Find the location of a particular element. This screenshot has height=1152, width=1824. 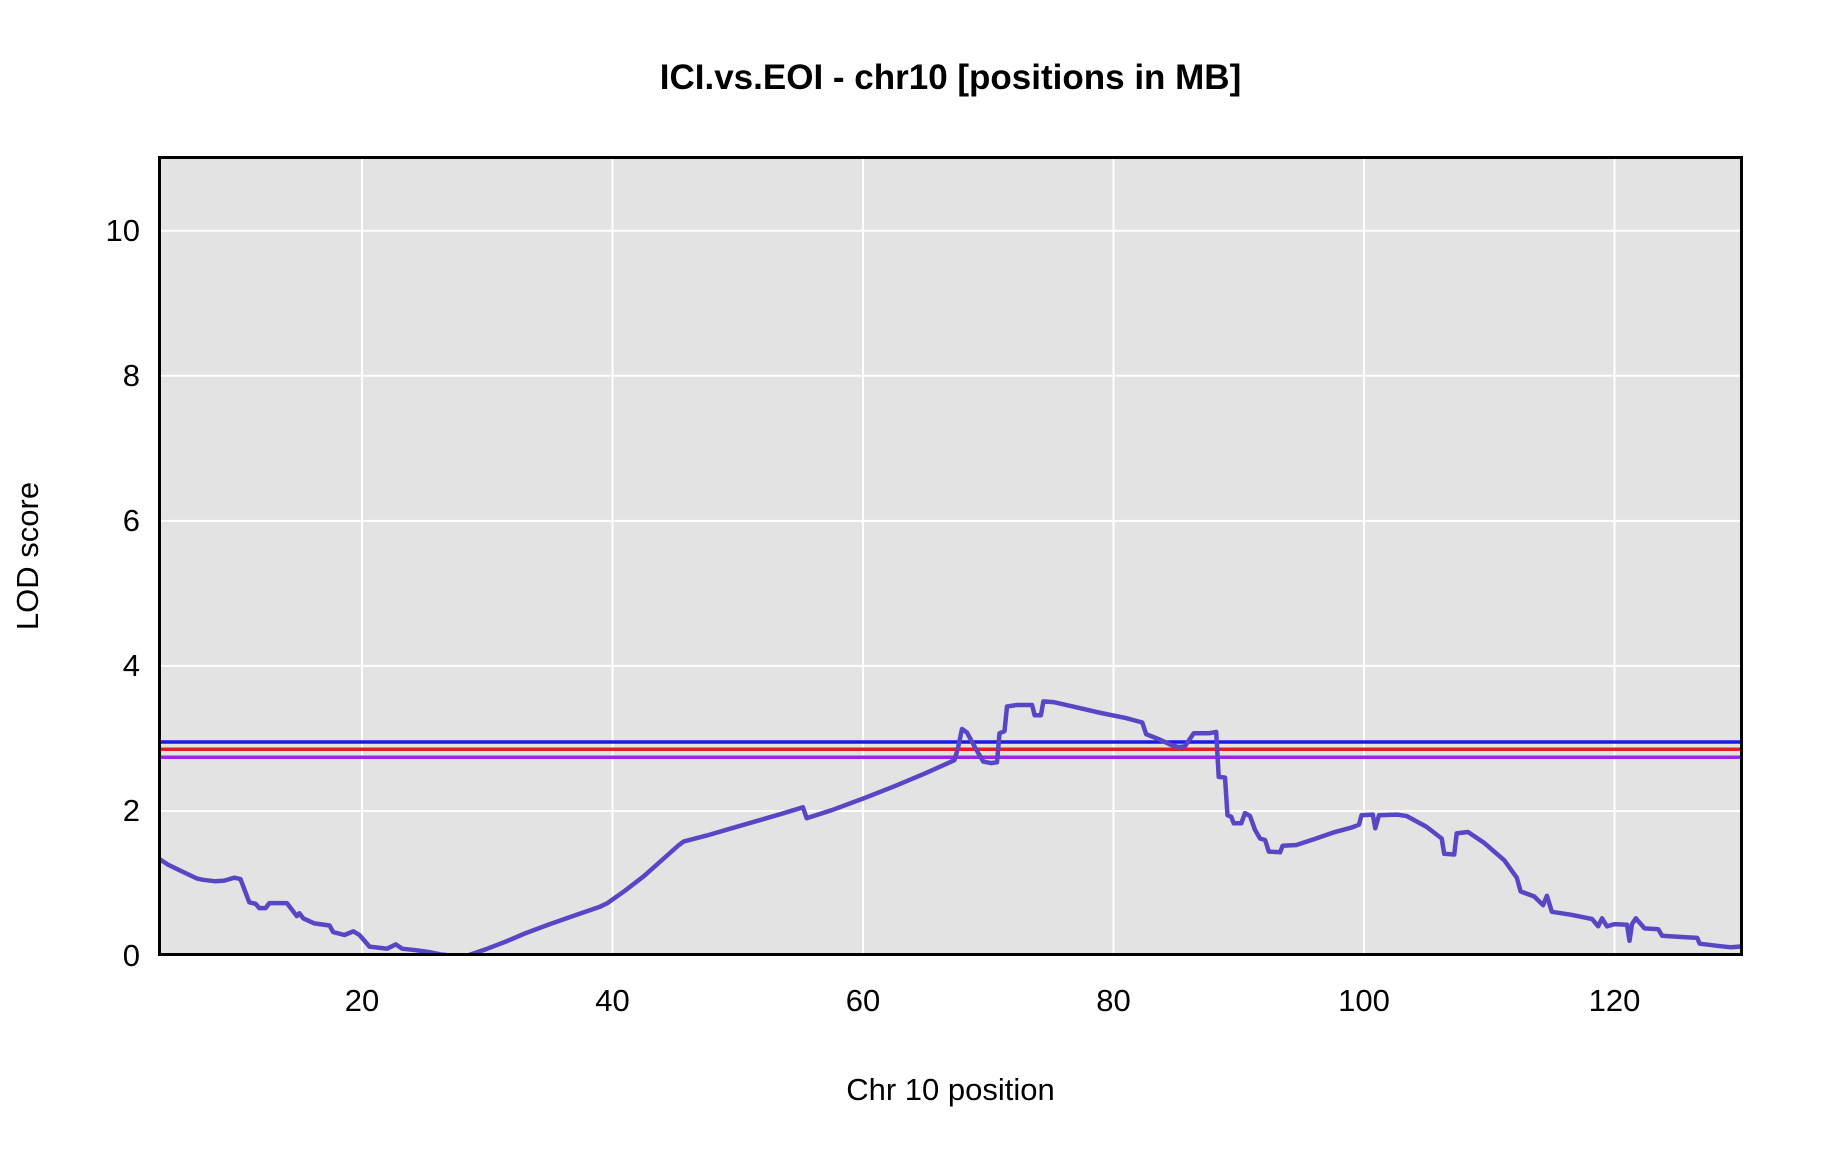

x-tick-label: 100 is located at coordinates (1364, 1000).